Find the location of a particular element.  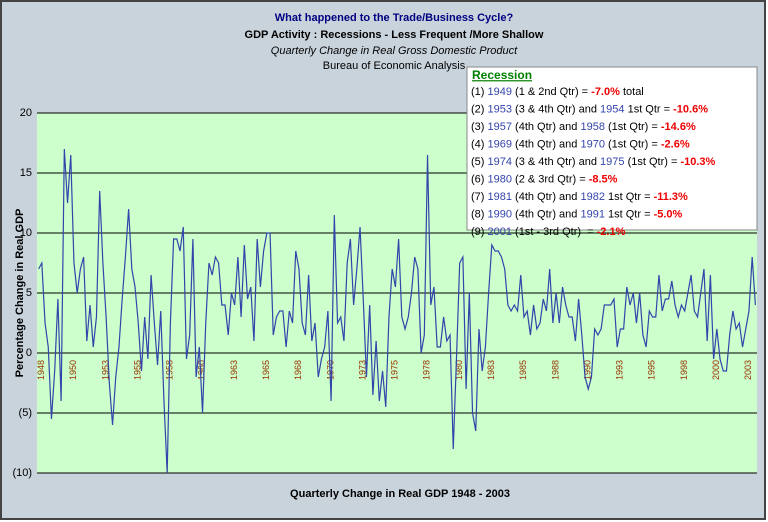

legend-text: 1957 is located at coordinates (500, 127).